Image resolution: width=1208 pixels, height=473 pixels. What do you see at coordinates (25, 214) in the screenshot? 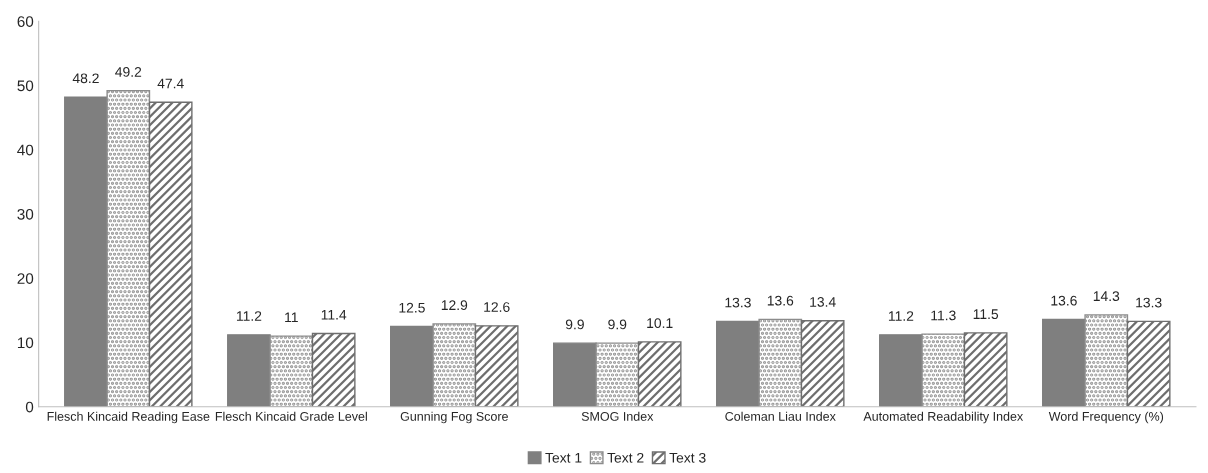
I see `y-tick-label: 30` at bounding box center [25, 214].